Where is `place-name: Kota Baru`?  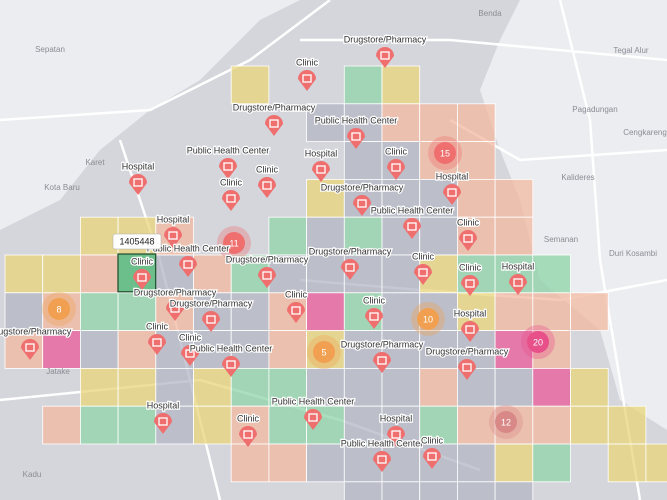
place-name: Kota Baru is located at coordinates (62, 187).